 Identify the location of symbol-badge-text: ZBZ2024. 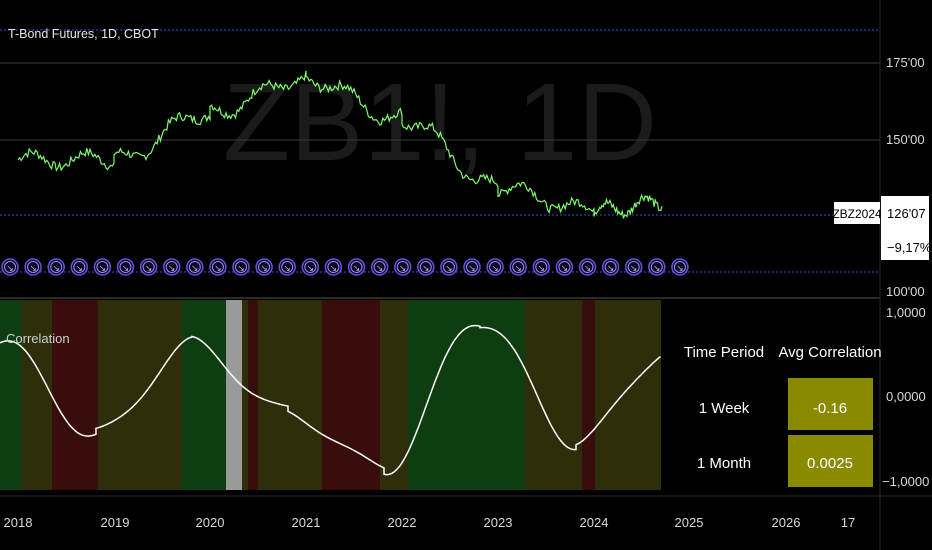
(857, 214).